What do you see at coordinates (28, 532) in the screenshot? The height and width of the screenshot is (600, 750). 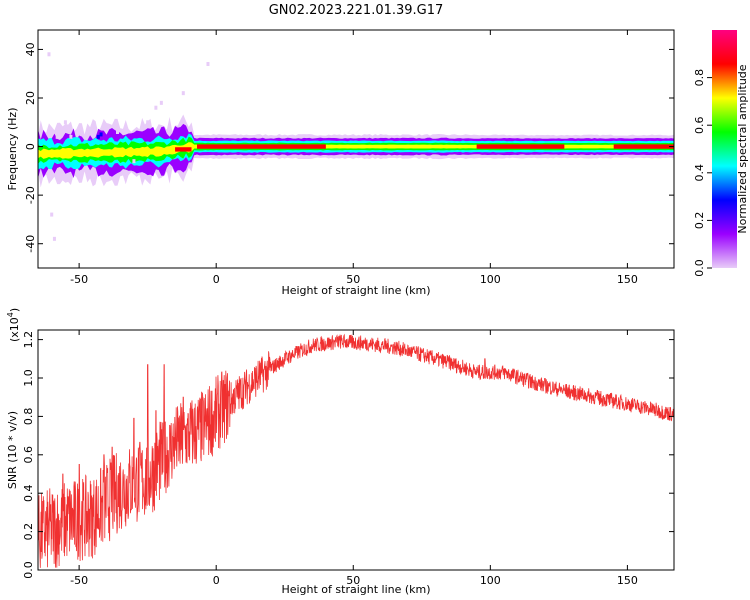 I see `snr-y-tick-label: 0.2` at bounding box center [28, 532].